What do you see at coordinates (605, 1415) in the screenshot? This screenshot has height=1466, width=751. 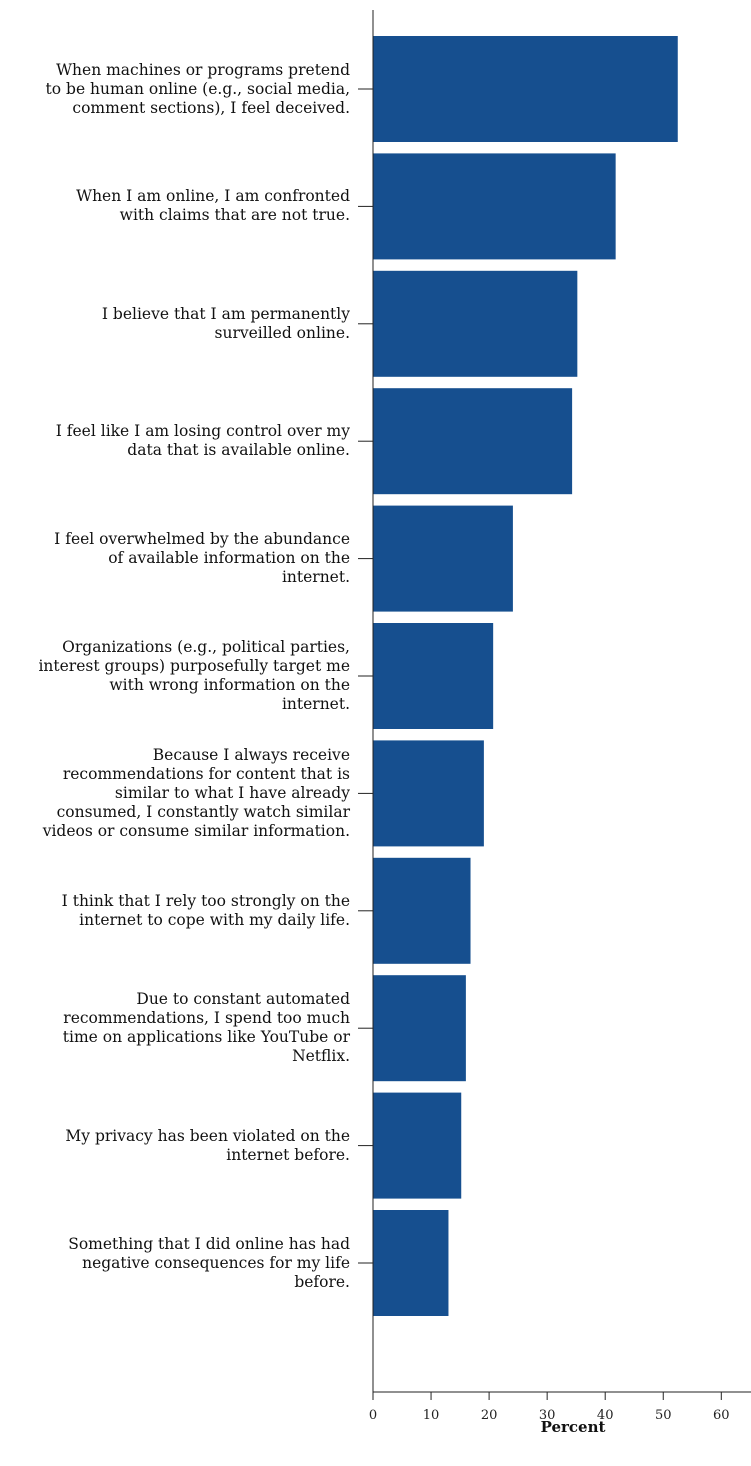 I see `x-tick-label: 40` at bounding box center [605, 1415].